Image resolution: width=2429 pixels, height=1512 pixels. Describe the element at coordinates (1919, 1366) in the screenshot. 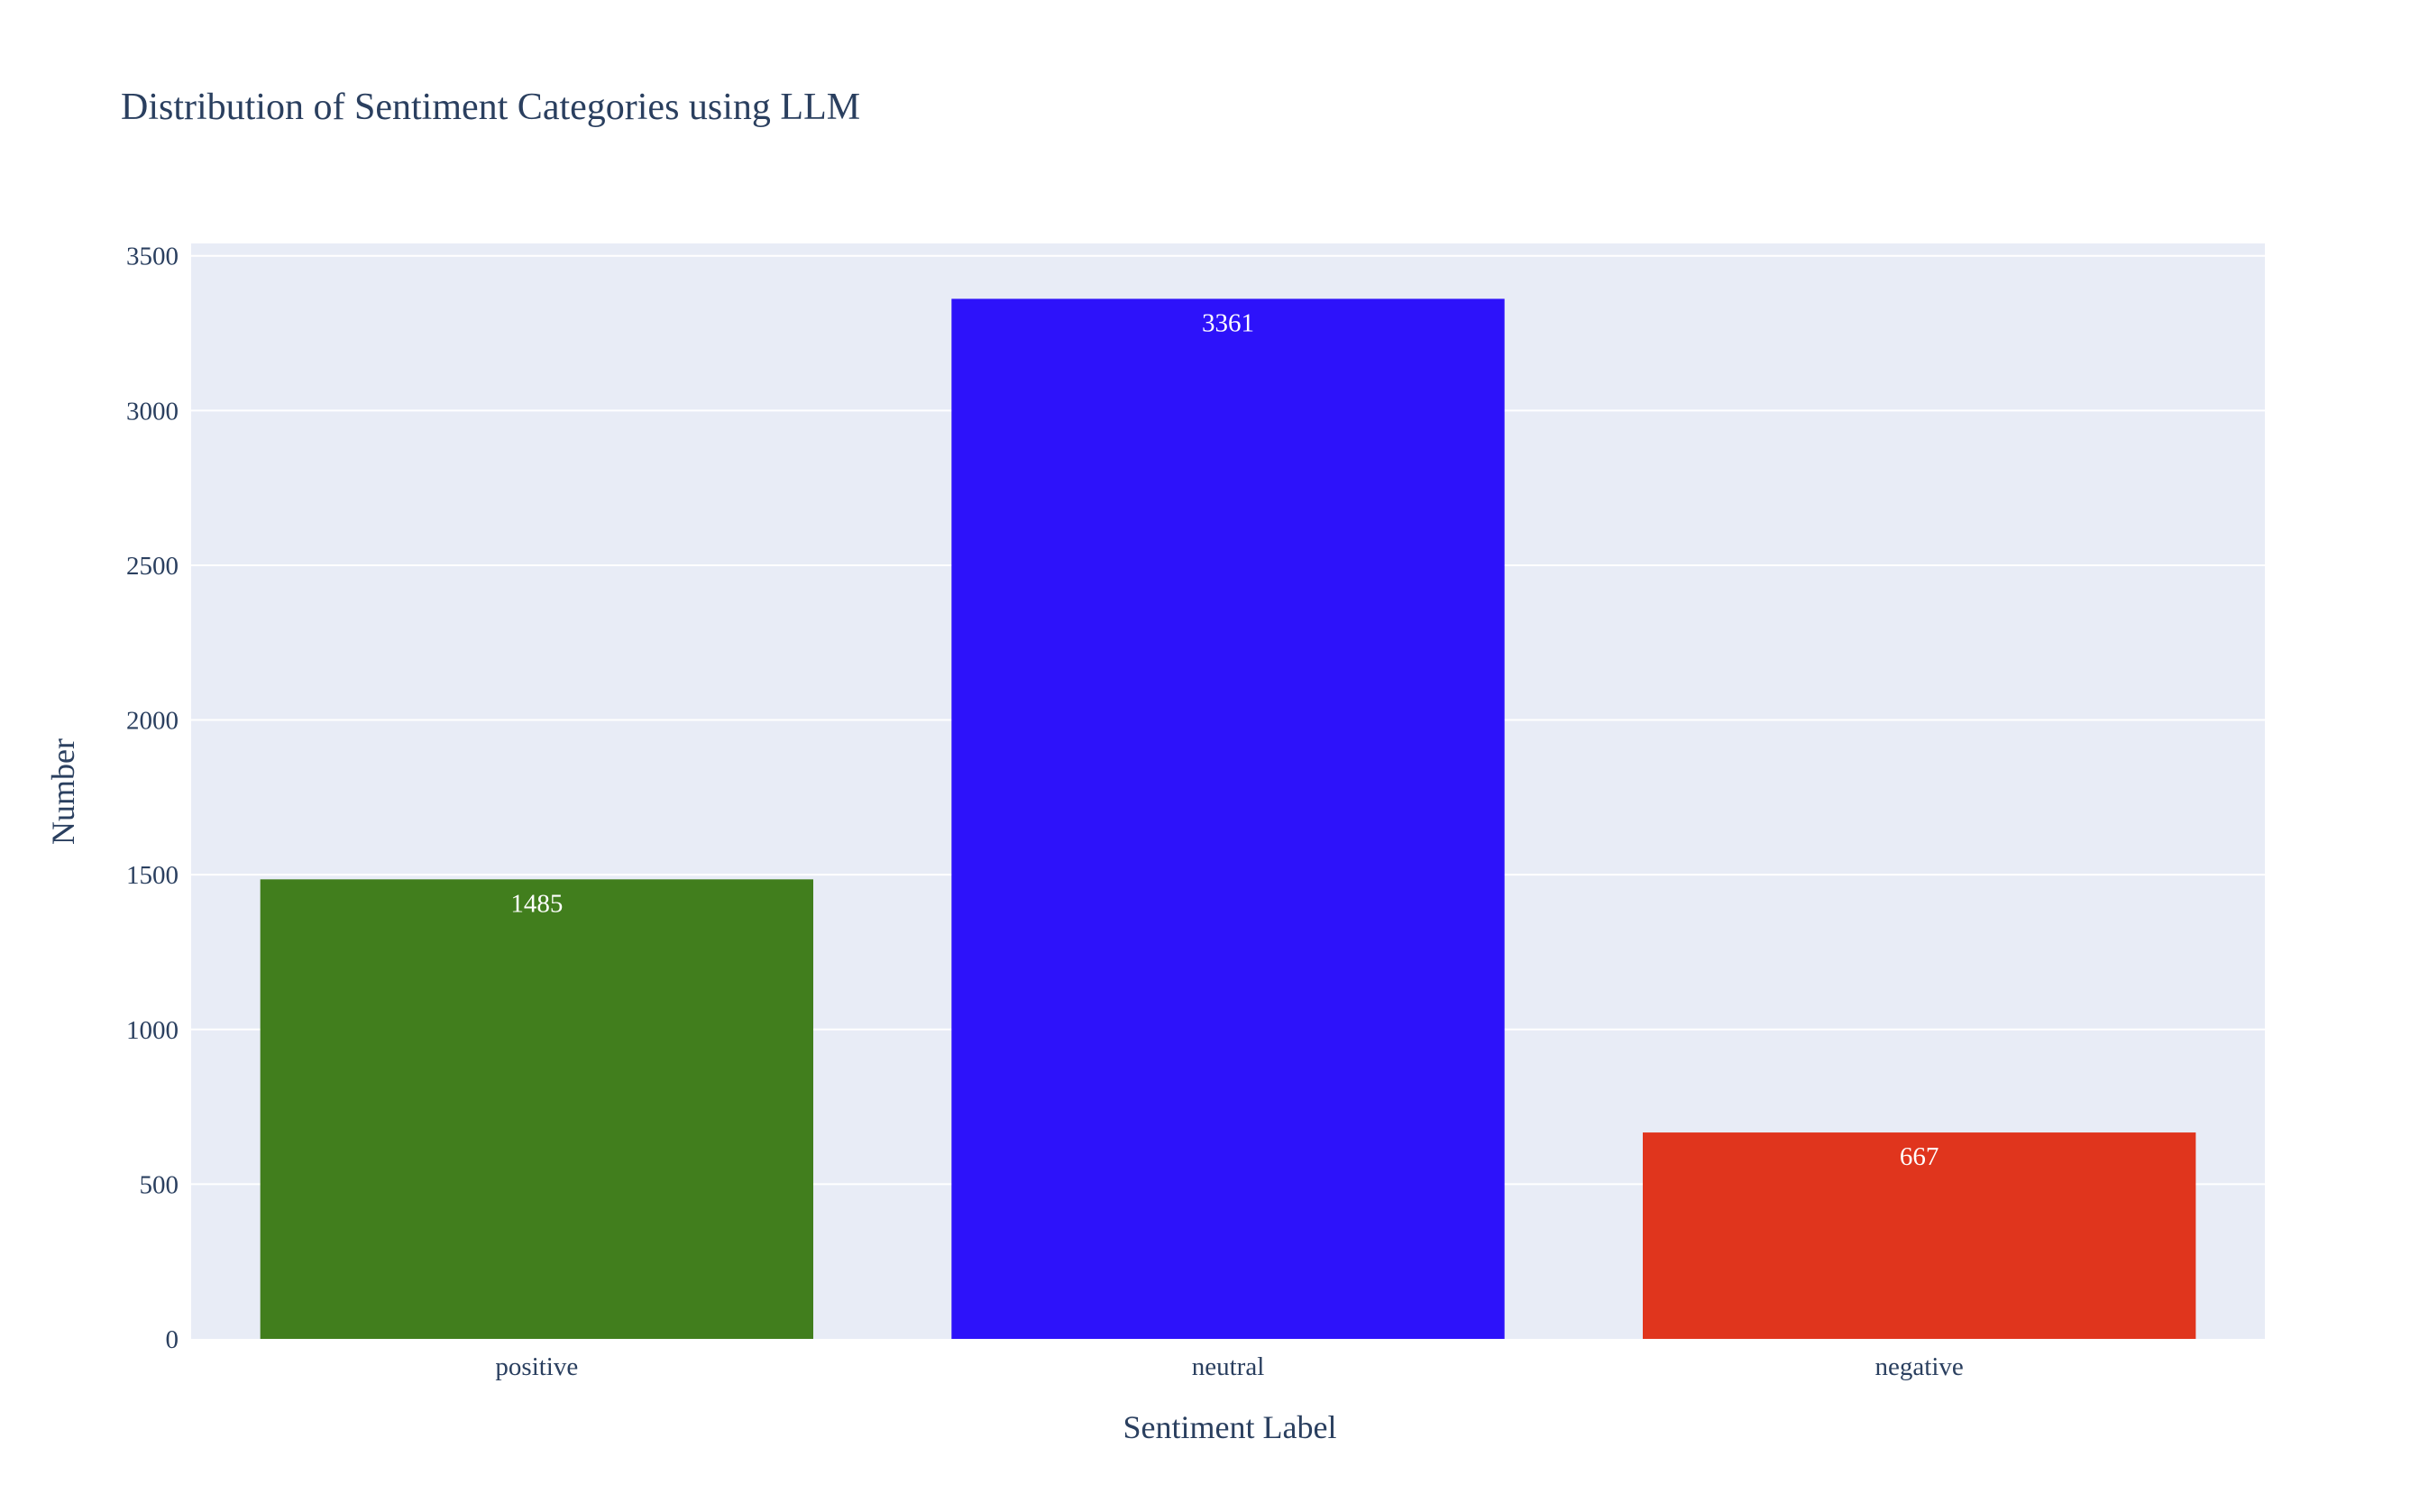

I see `x-tick-label-negative: negative` at that location.